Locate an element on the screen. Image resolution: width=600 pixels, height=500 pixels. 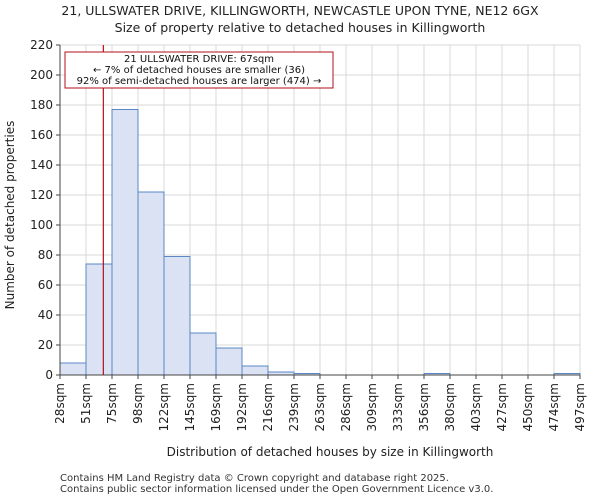
y-tick-label: 140 is located at coordinates (41, 165).